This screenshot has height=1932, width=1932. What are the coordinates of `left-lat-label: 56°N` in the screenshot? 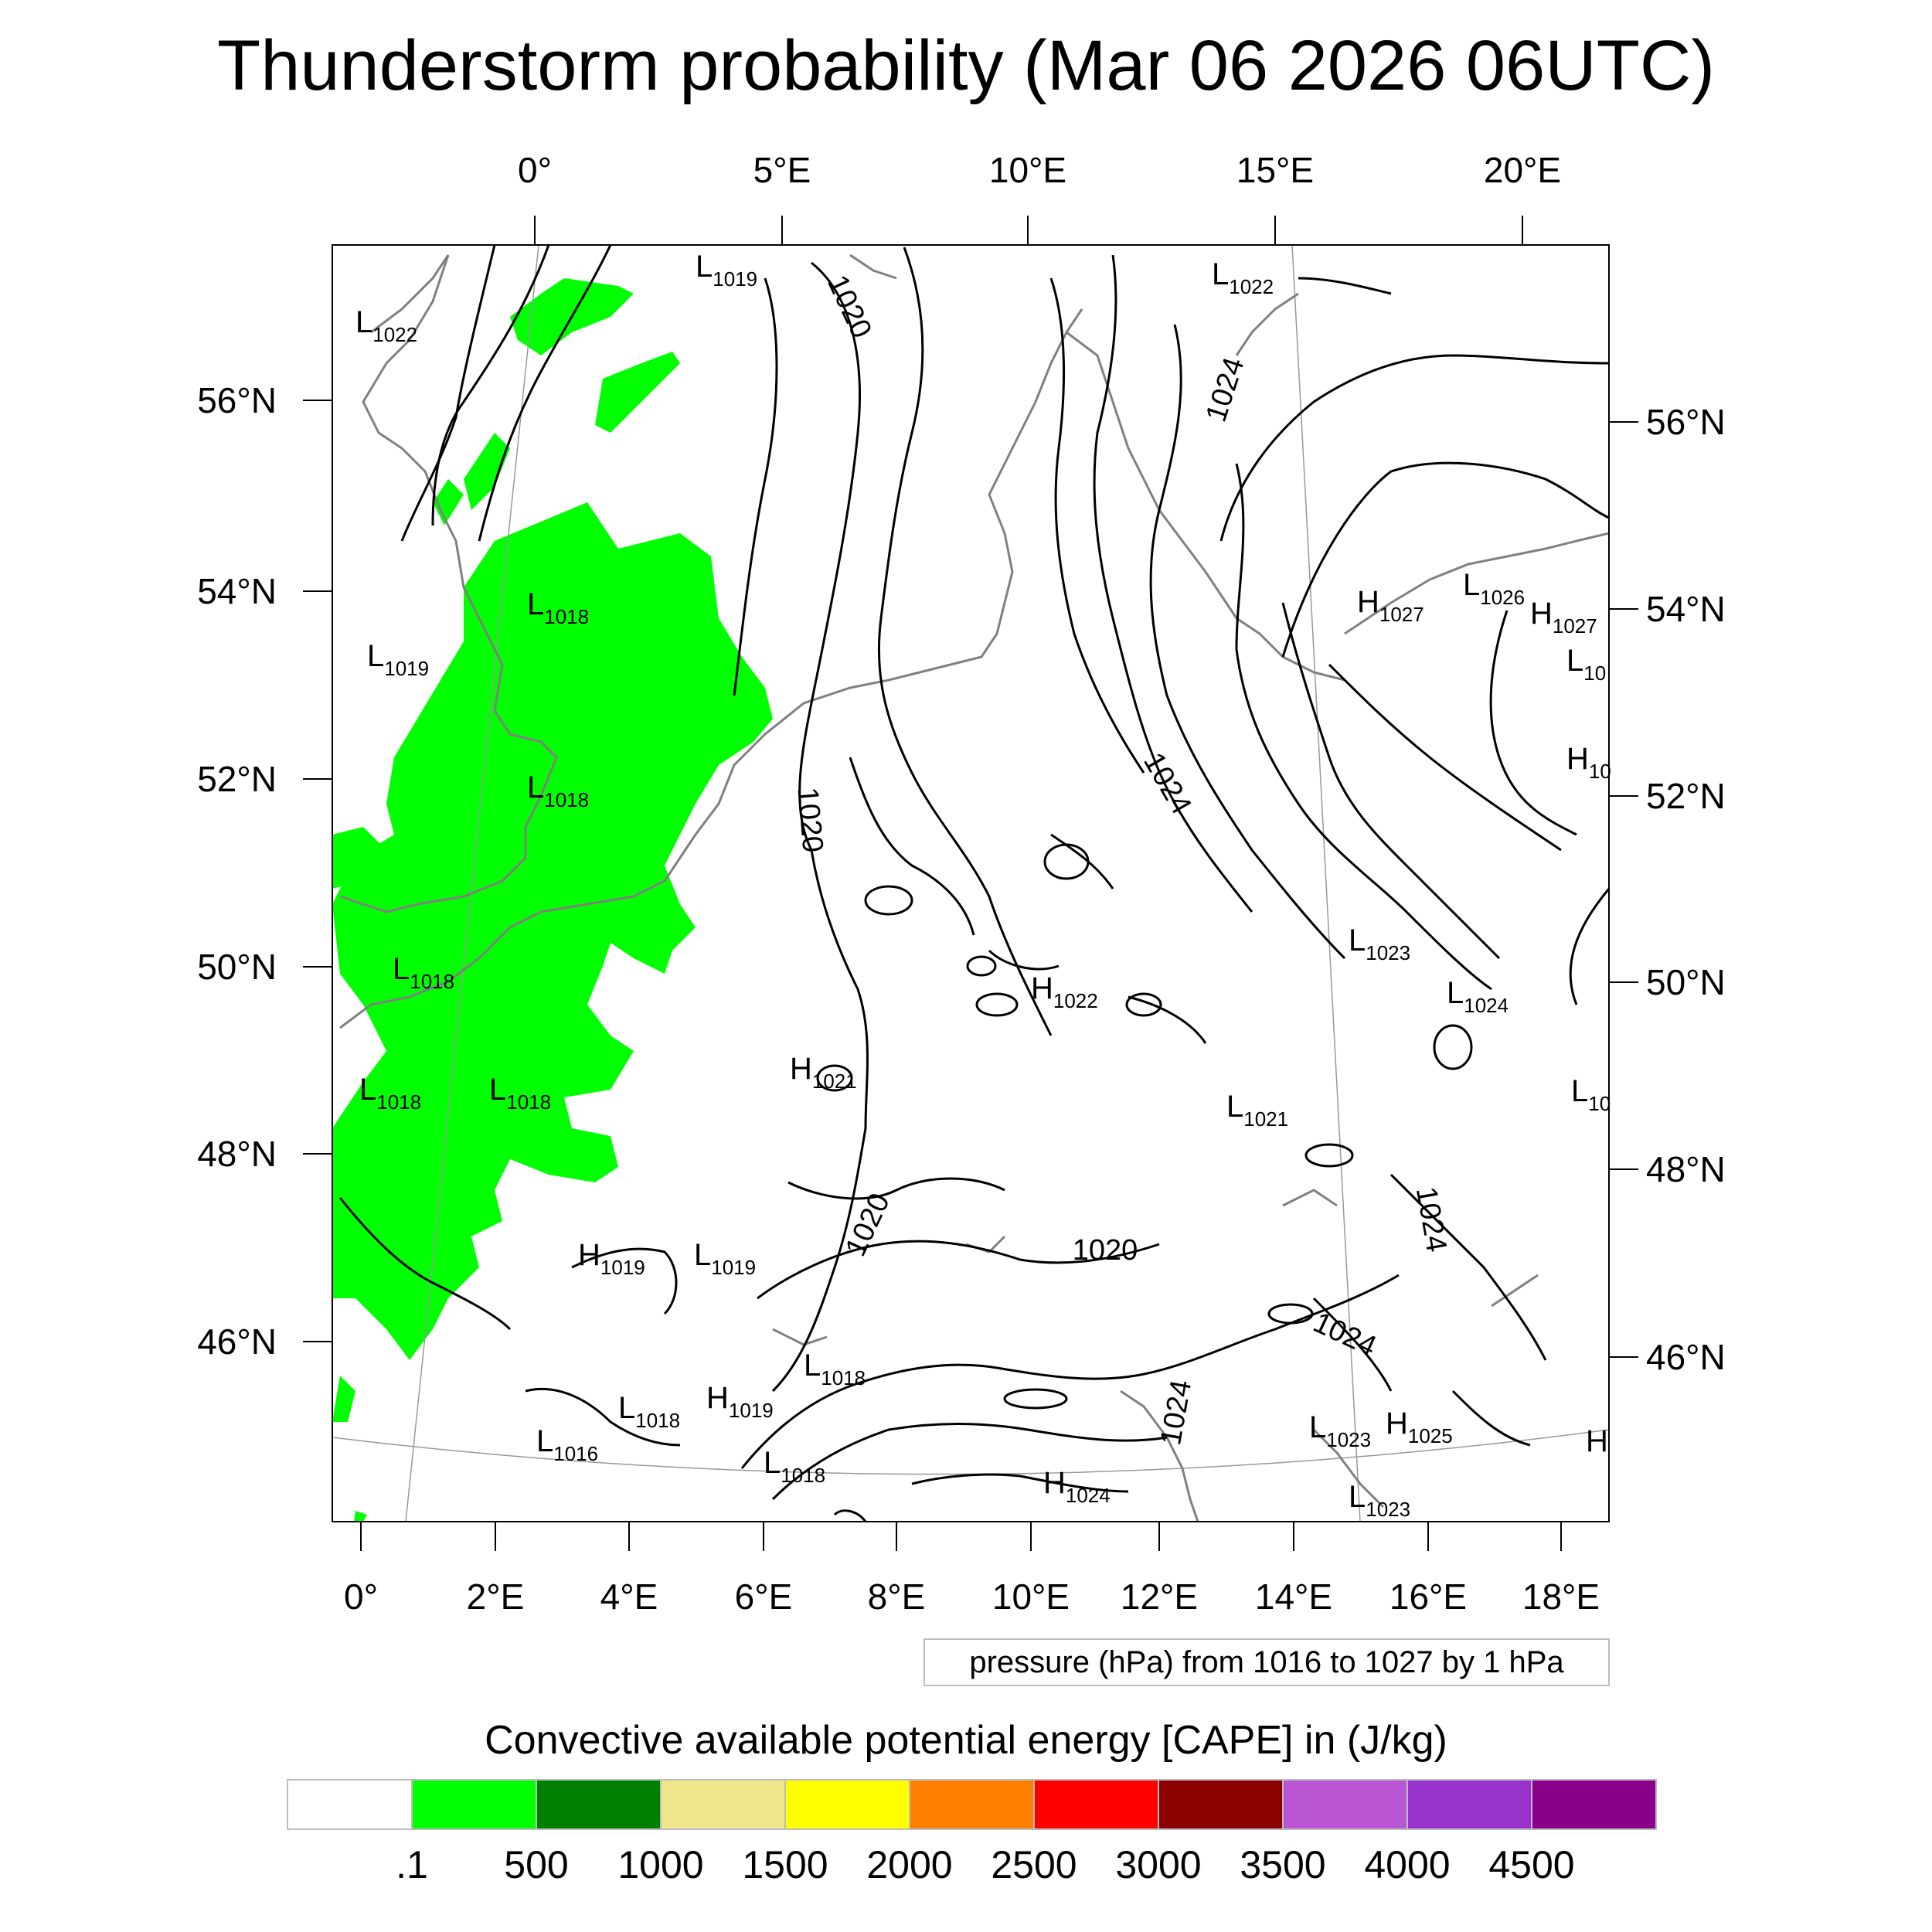 It's located at (237, 400).